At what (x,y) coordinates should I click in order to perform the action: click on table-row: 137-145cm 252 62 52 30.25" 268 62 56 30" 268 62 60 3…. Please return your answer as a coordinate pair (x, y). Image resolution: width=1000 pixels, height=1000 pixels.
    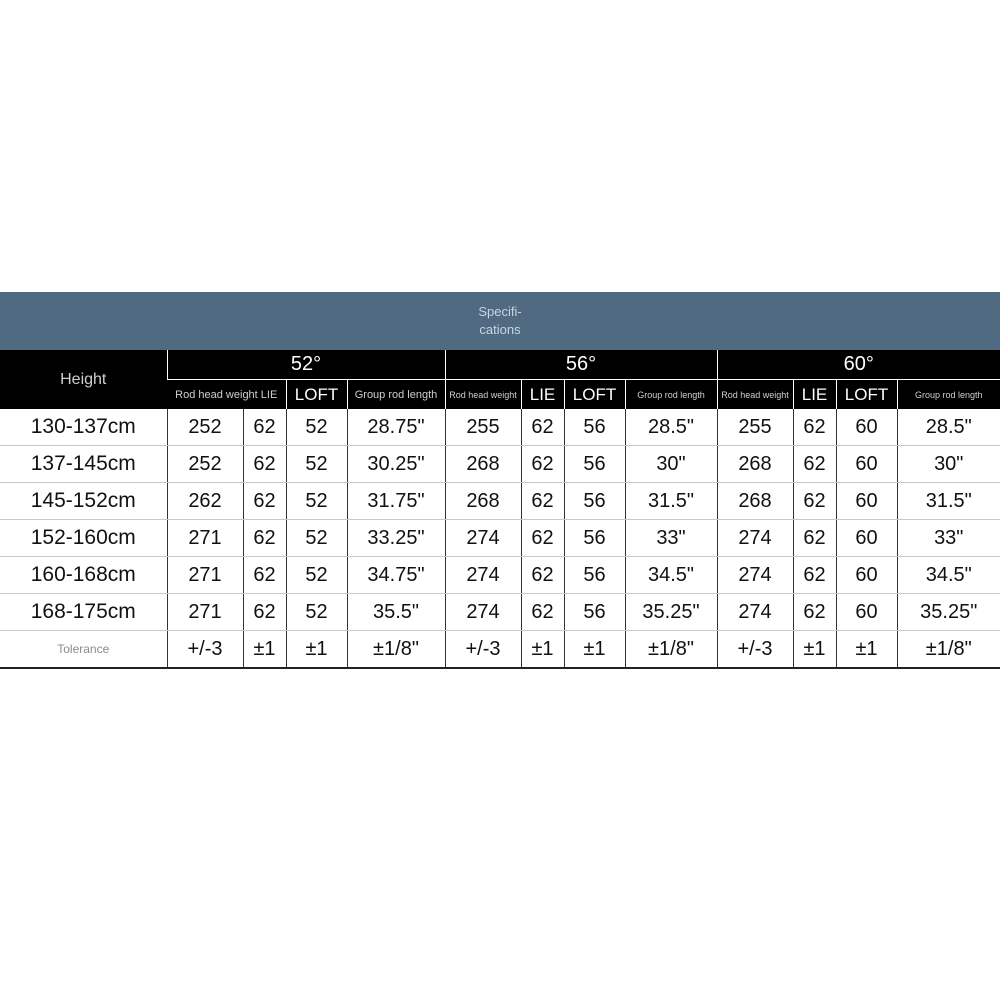
    Looking at the image, I should click on (500, 464).